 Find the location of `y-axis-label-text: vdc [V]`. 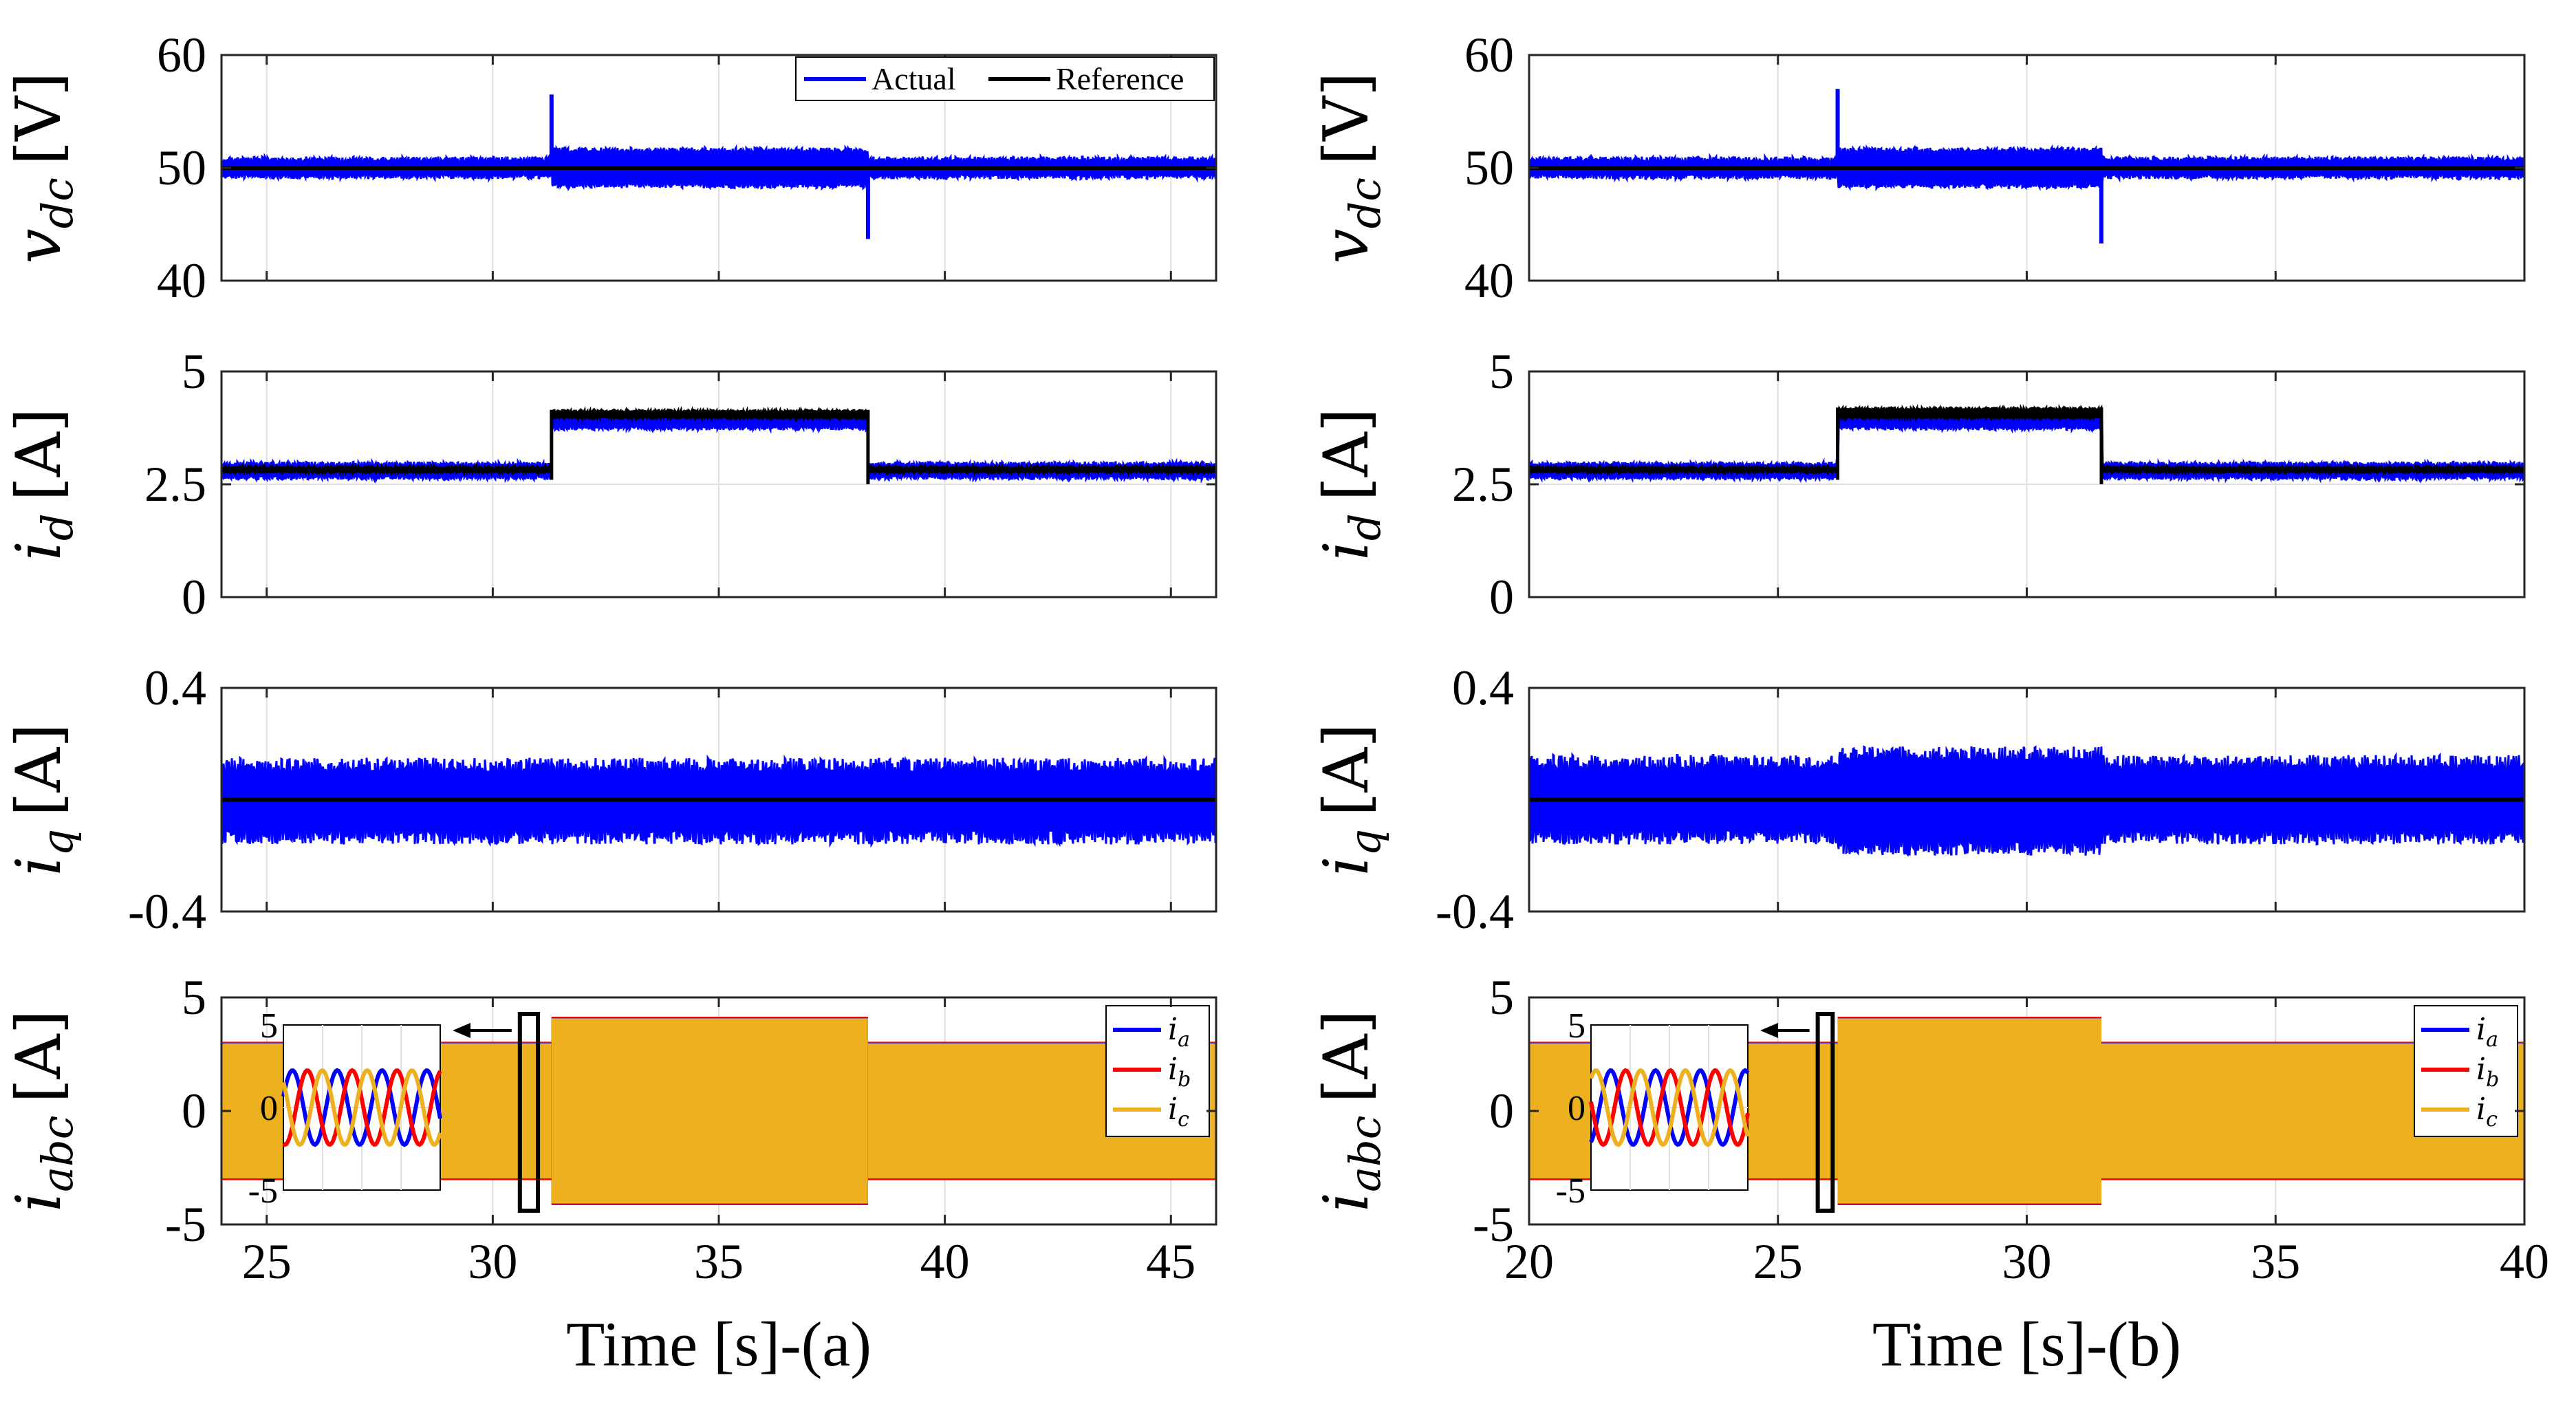

y-axis-label-text: vdc [V] is located at coordinates (43, 168).